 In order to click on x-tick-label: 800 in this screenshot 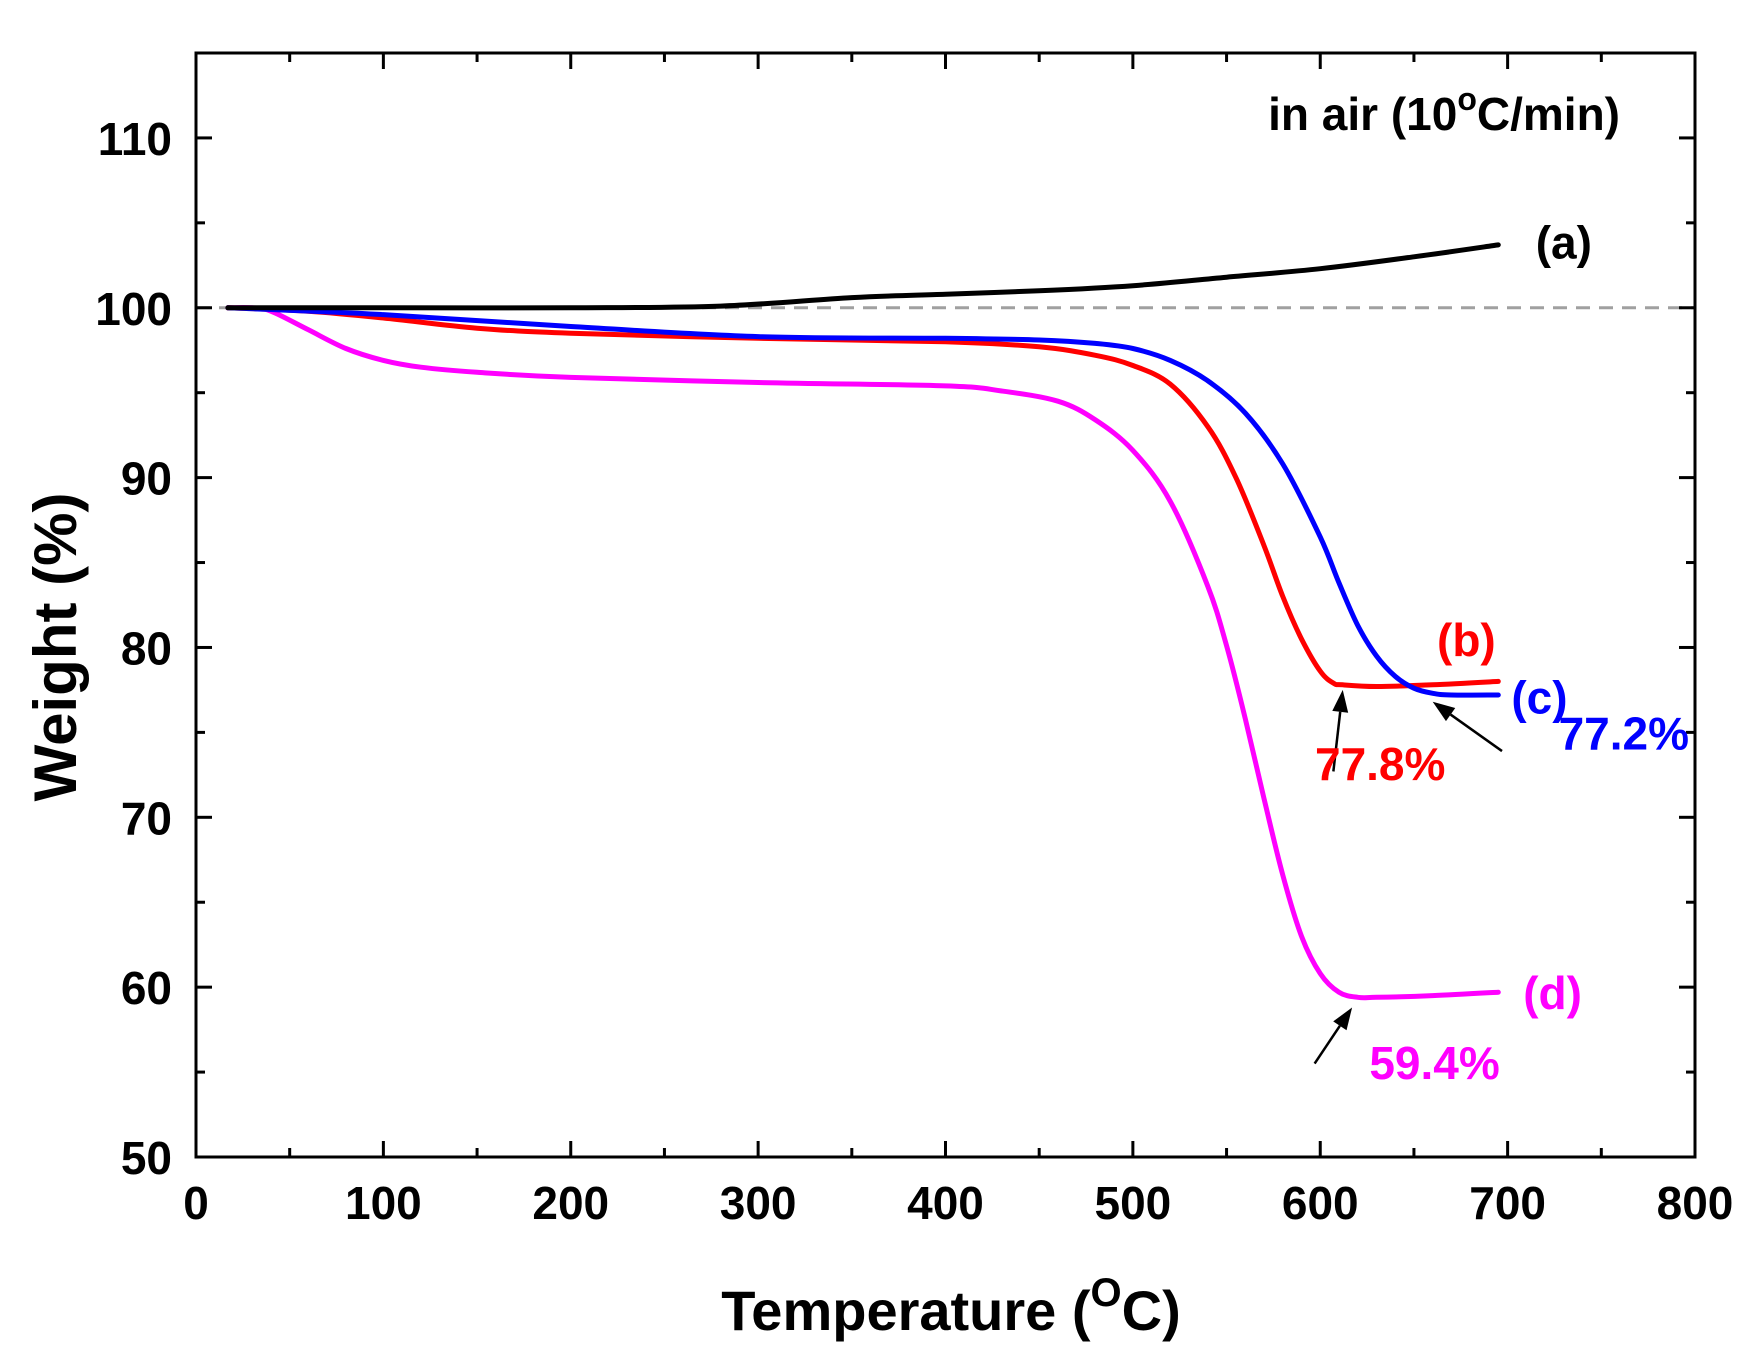, I will do `click(1695, 1203)`.